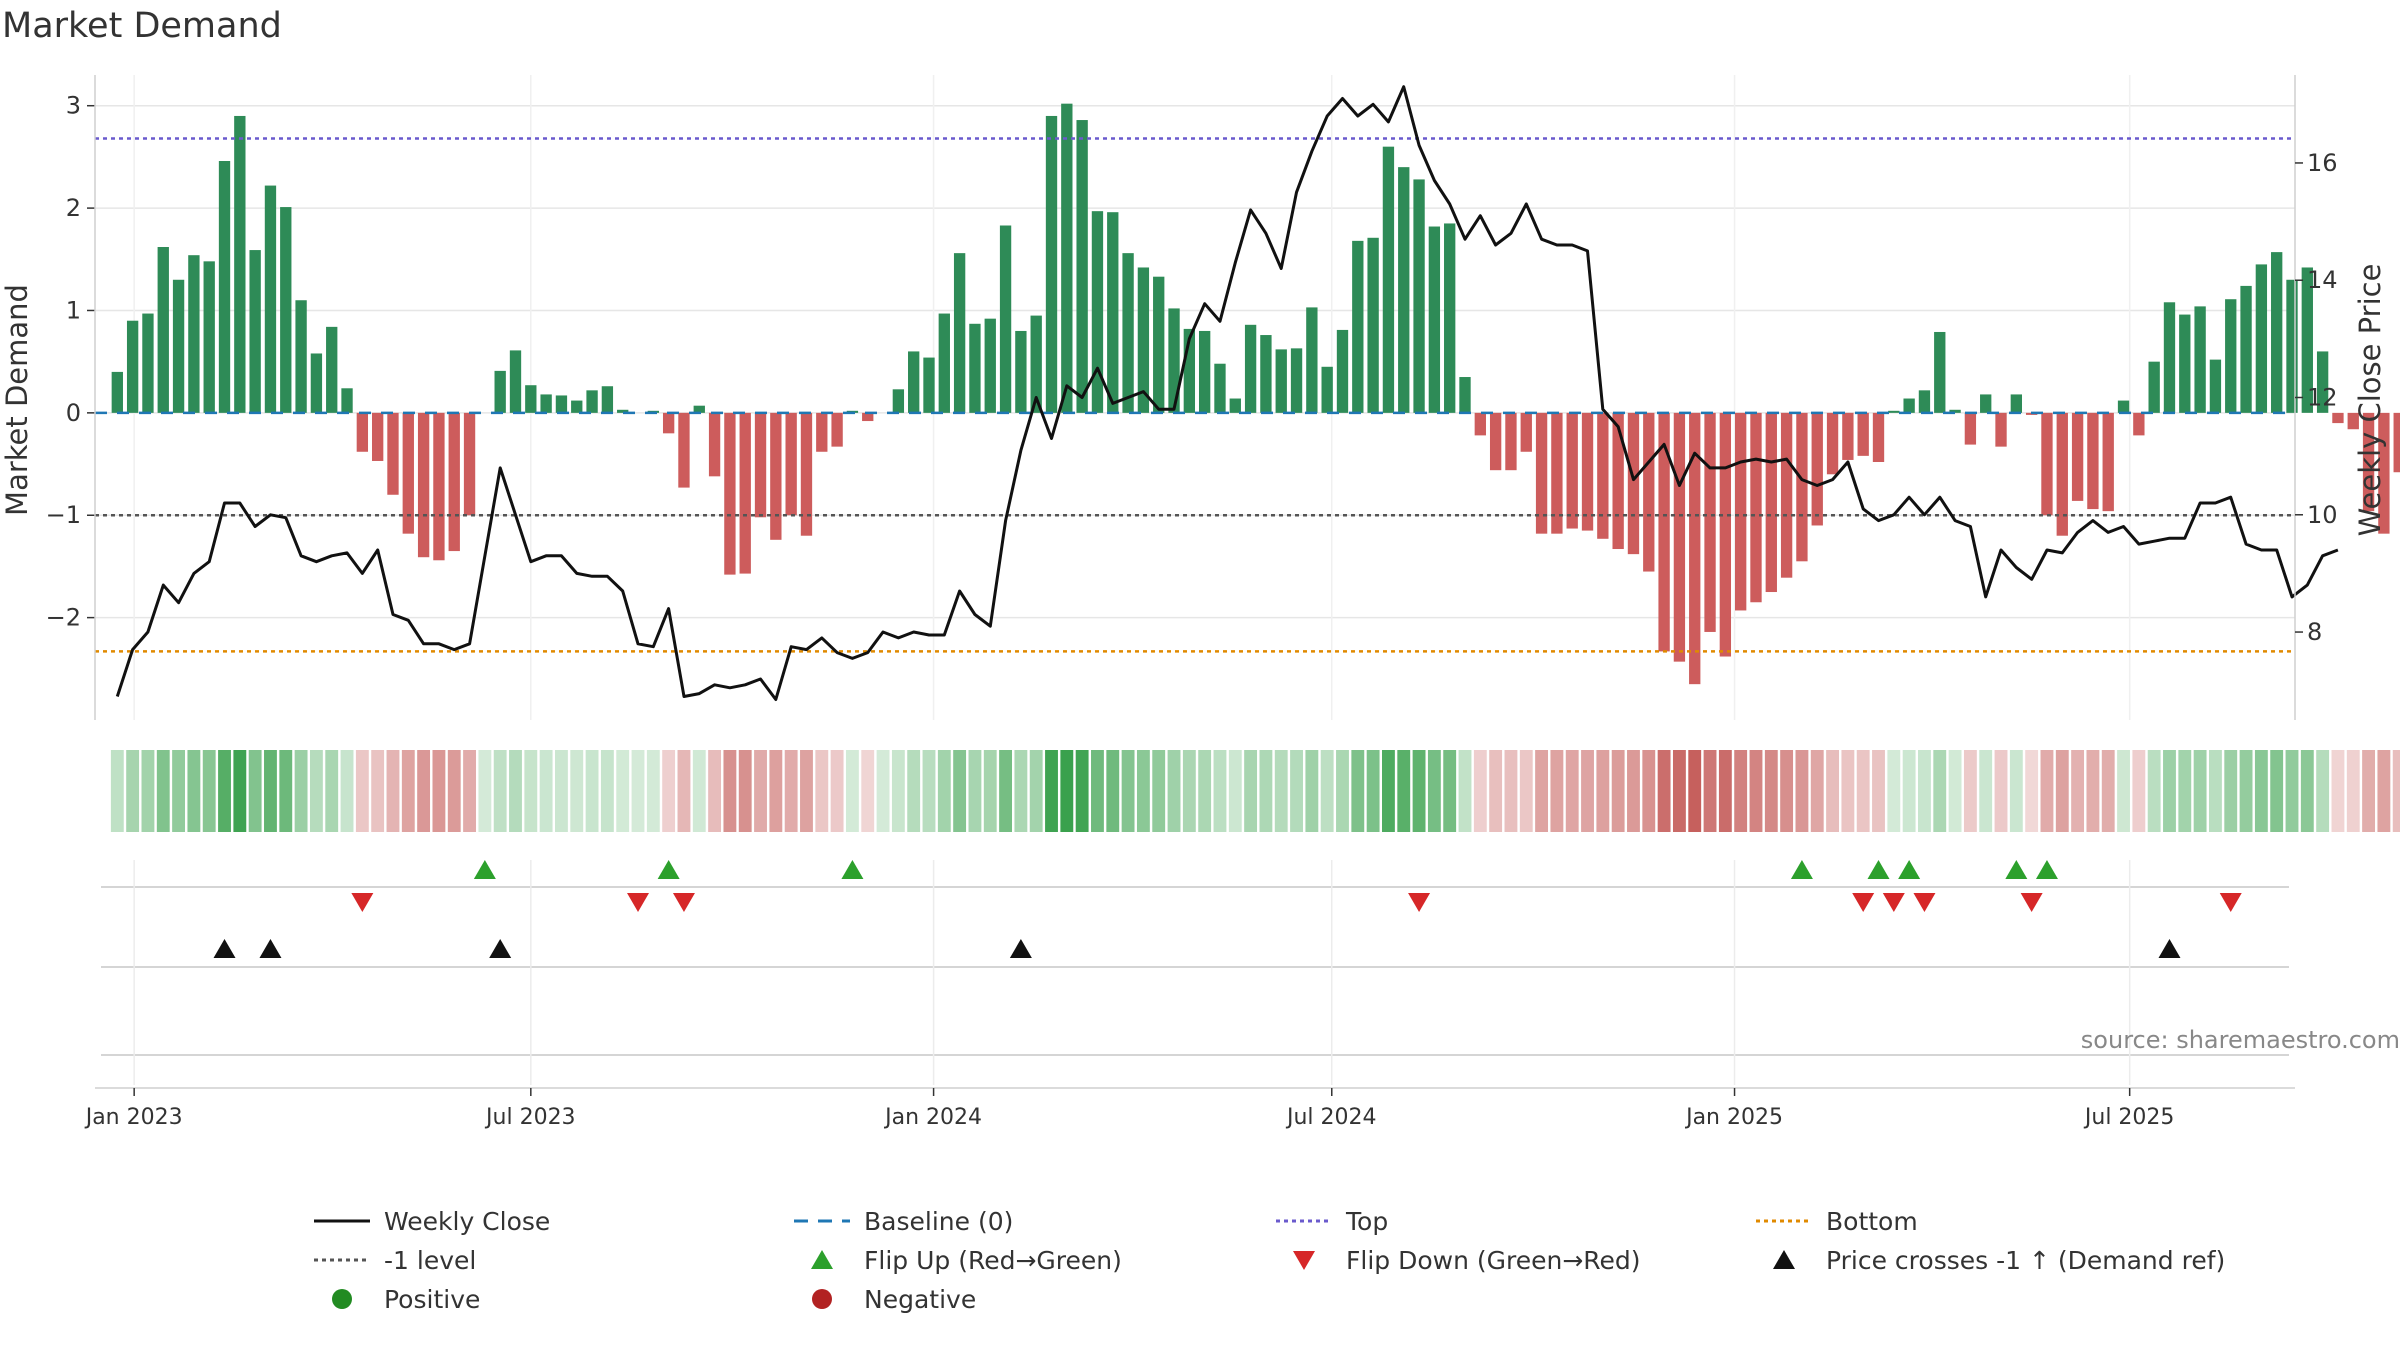 The image size is (2400, 1350). What do you see at coordinates (17, 400) in the screenshot?
I see `y-axis-left-label: Market Demand` at bounding box center [17, 400].